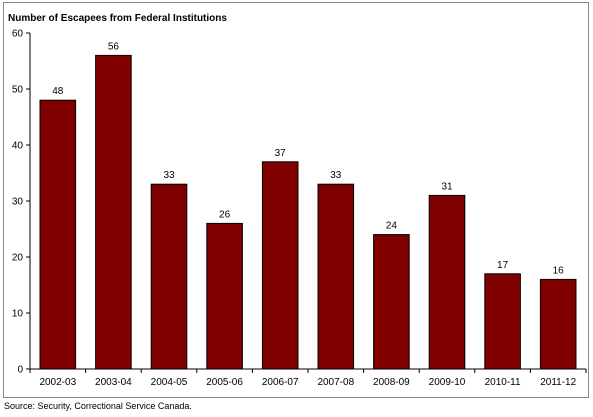  Describe the element at coordinates (224, 382) in the screenshot. I see `x-tick-label: 2005-06` at that location.